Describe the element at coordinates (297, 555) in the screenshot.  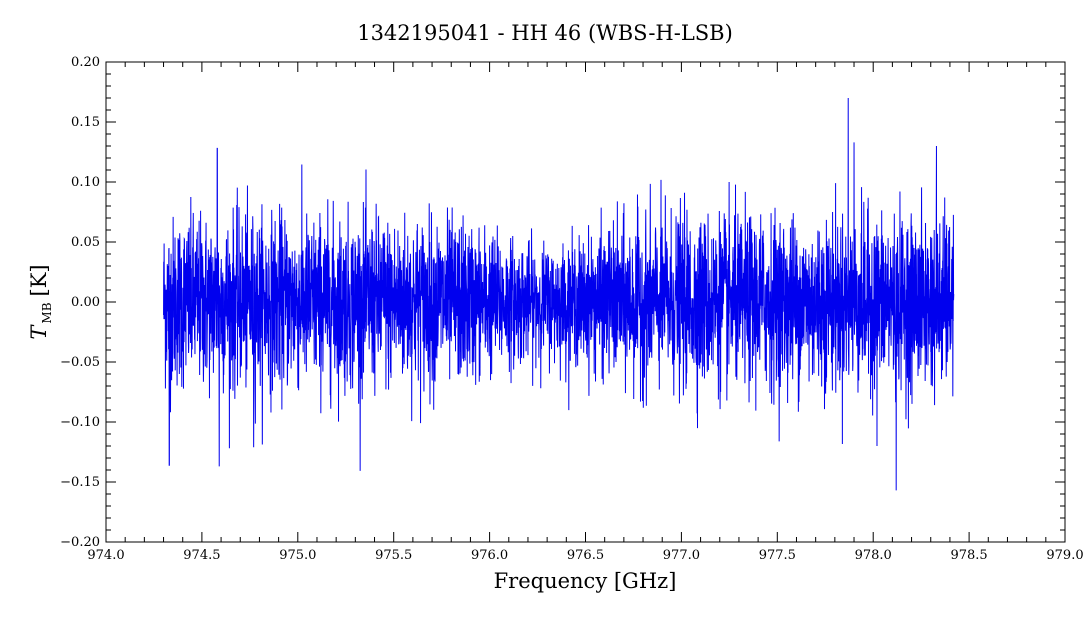
I see `x-tick-label: 975.0` at that location.